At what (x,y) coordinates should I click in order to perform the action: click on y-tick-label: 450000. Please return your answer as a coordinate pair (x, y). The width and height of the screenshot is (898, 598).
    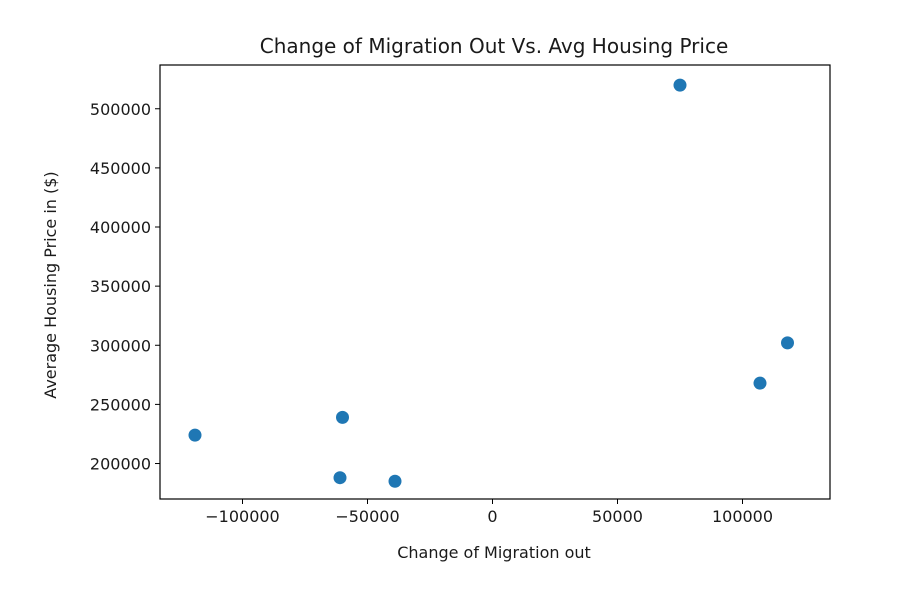
    Looking at the image, I should click on (120, 168).